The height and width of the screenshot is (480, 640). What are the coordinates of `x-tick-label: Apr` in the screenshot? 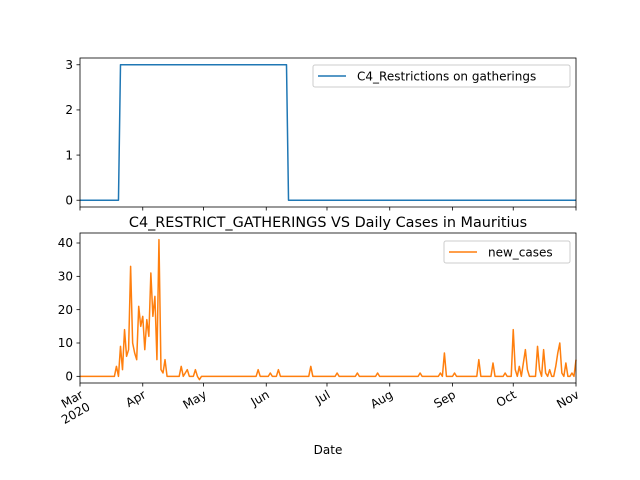 It's located at (135, 398).